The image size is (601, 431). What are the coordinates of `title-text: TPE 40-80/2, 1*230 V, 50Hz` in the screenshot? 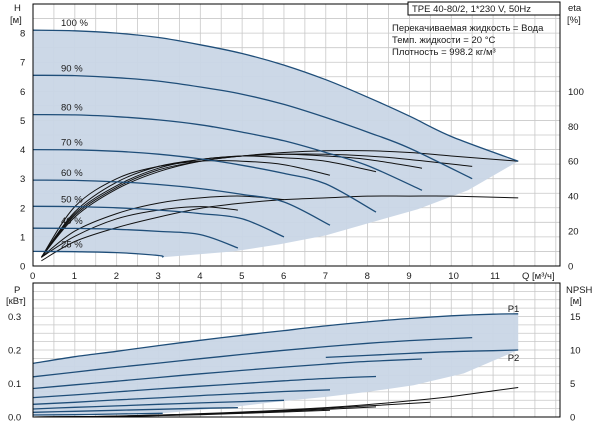 It's located at (471, 9).